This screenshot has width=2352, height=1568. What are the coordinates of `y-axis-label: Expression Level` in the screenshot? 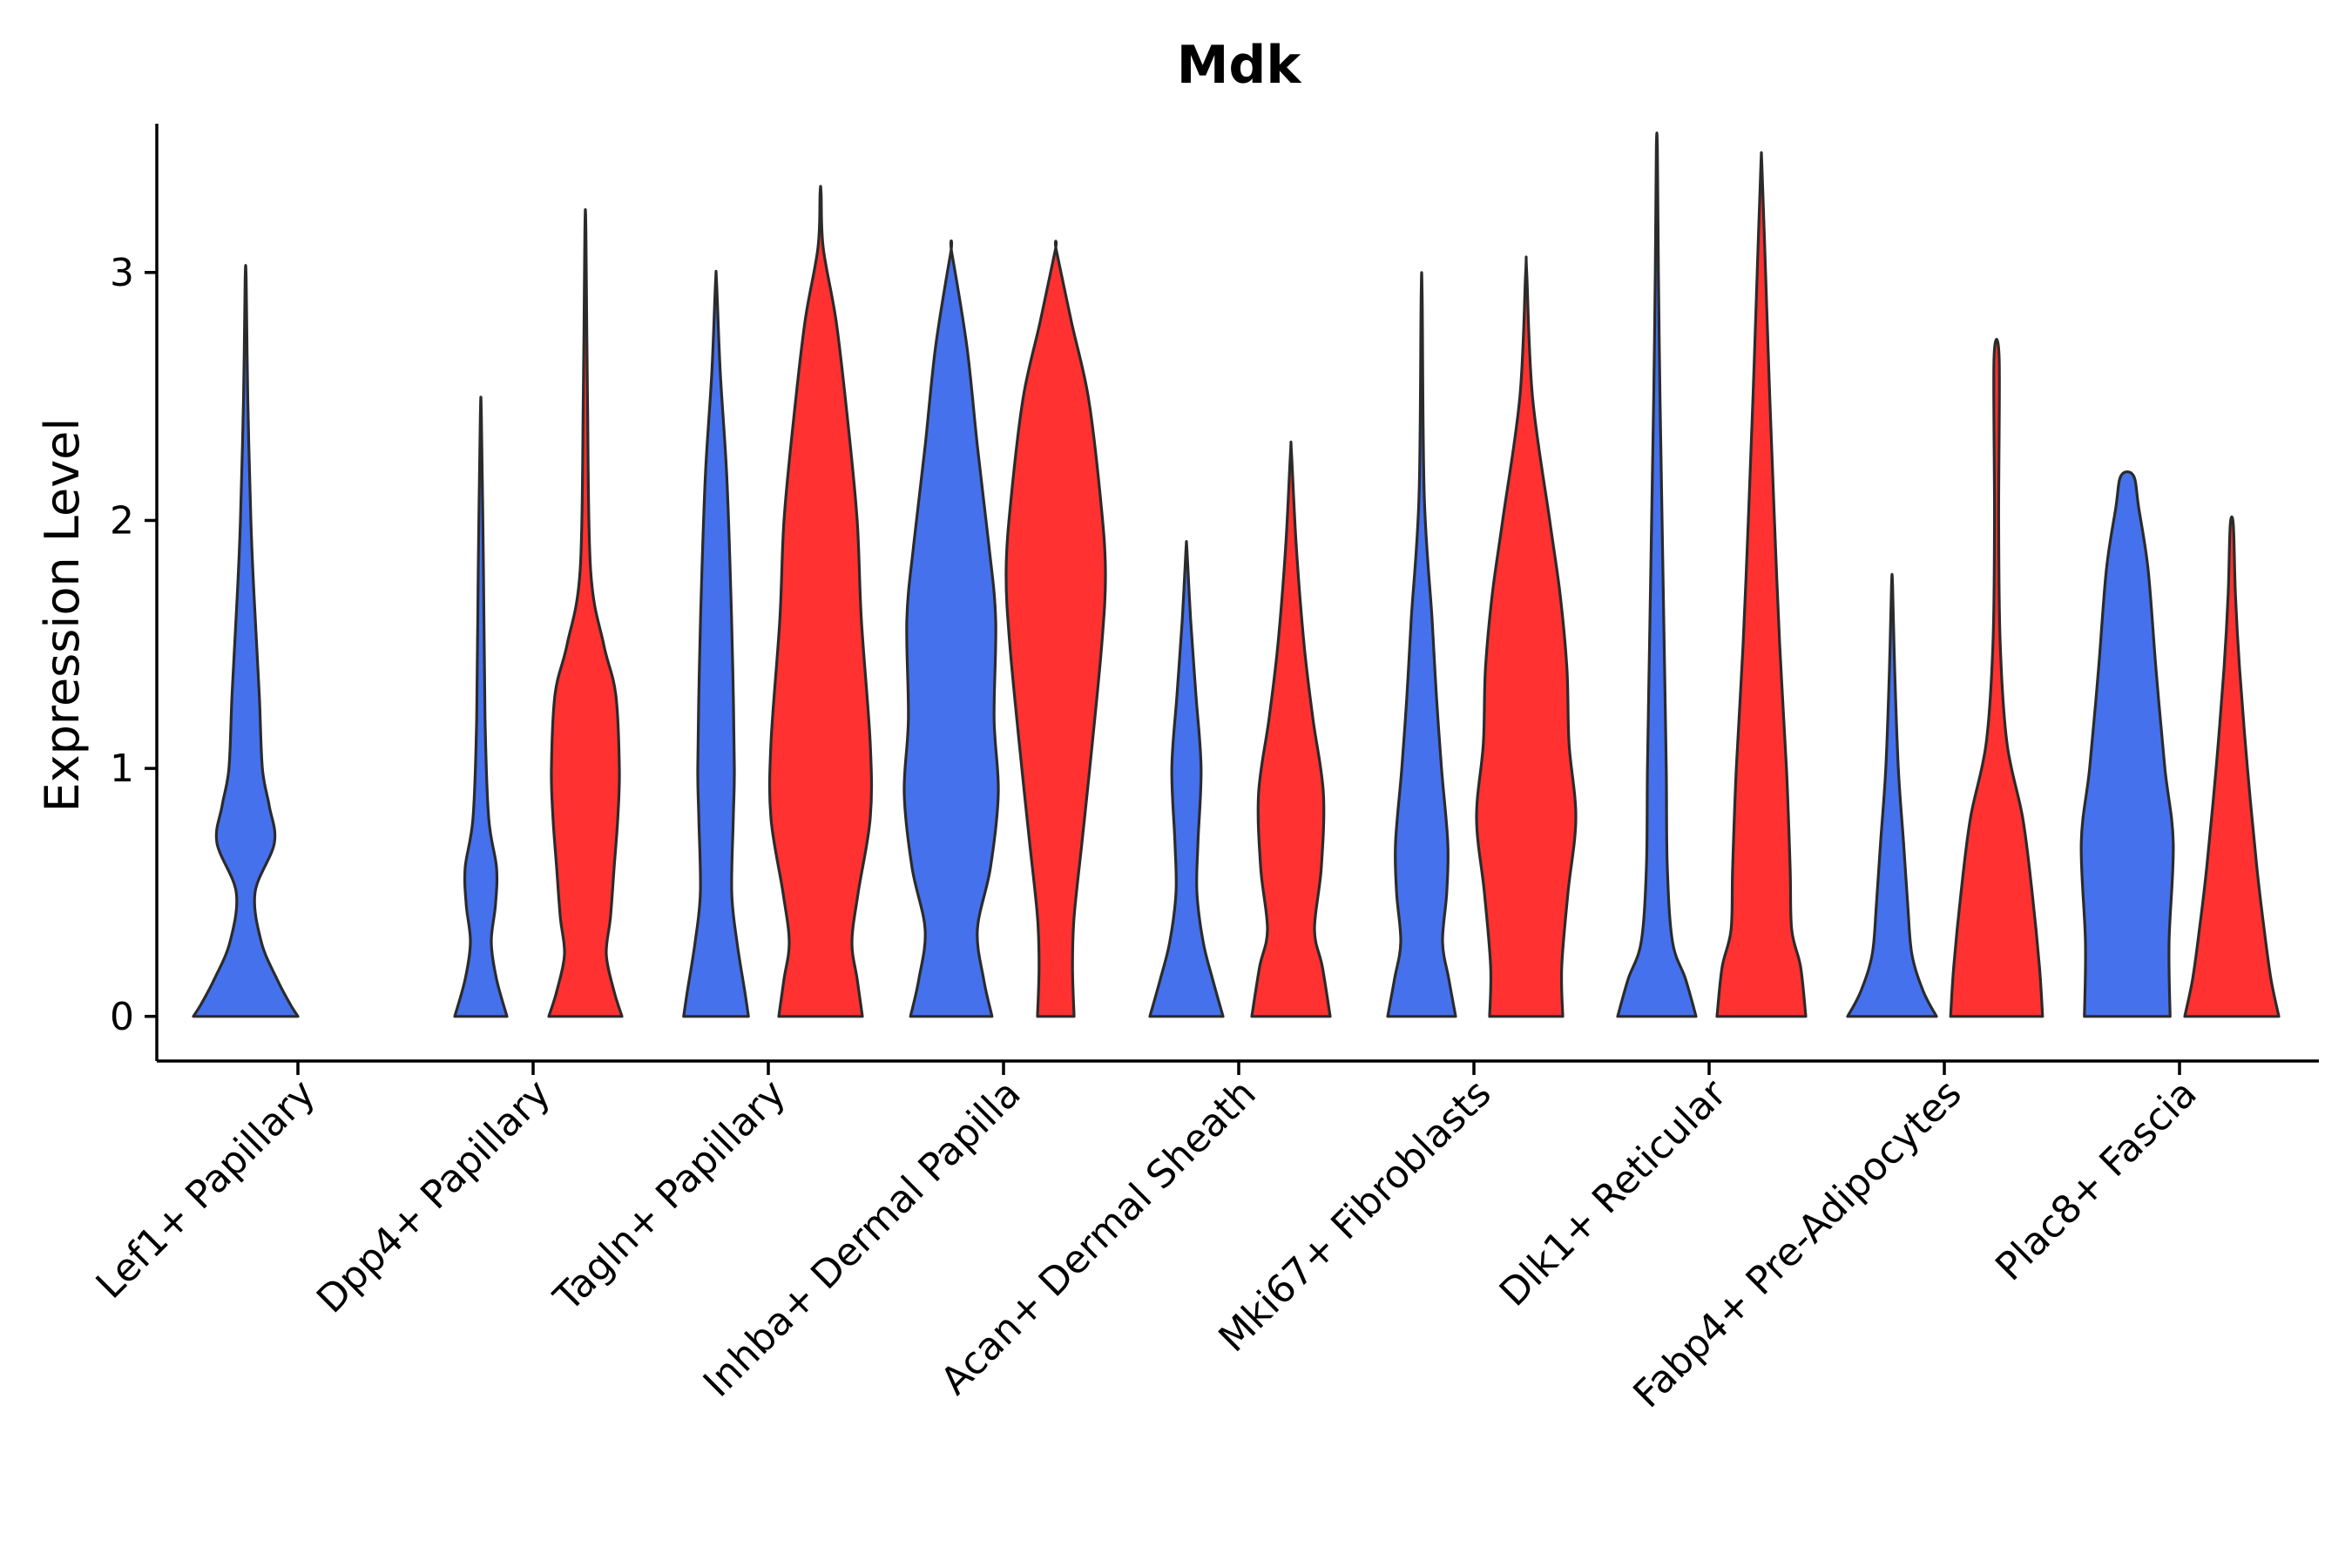 It's located at (62, 615).